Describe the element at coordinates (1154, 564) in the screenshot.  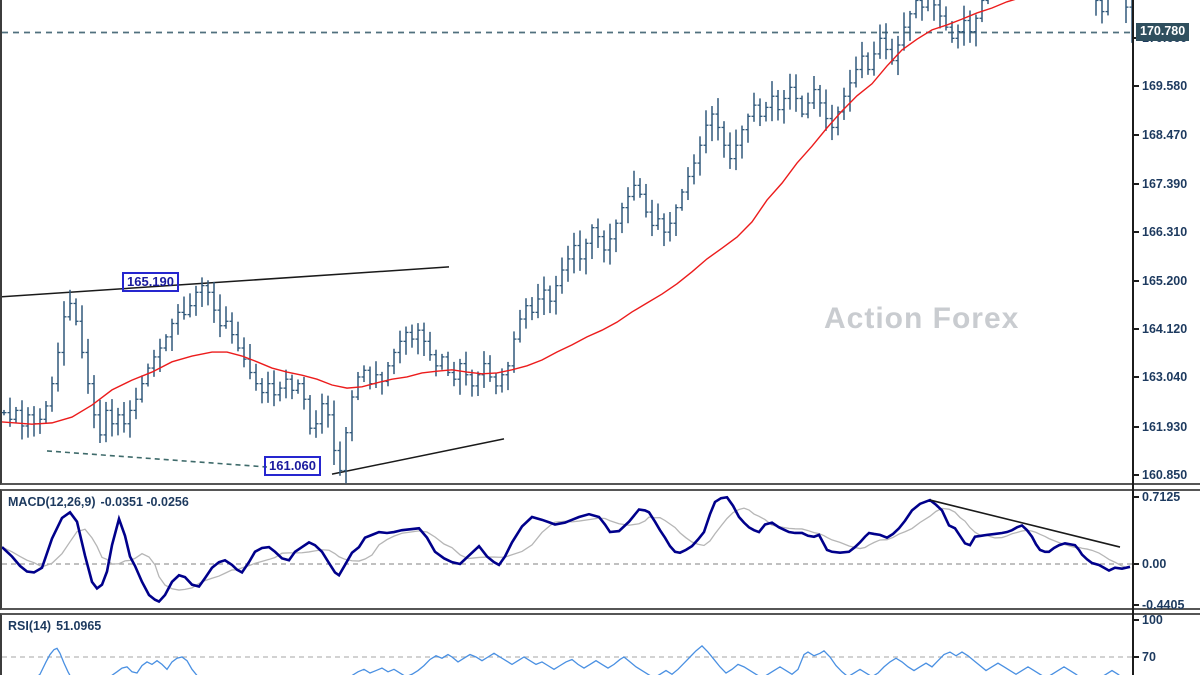
I see `macd-tick-0.00: 0.00` at that location.